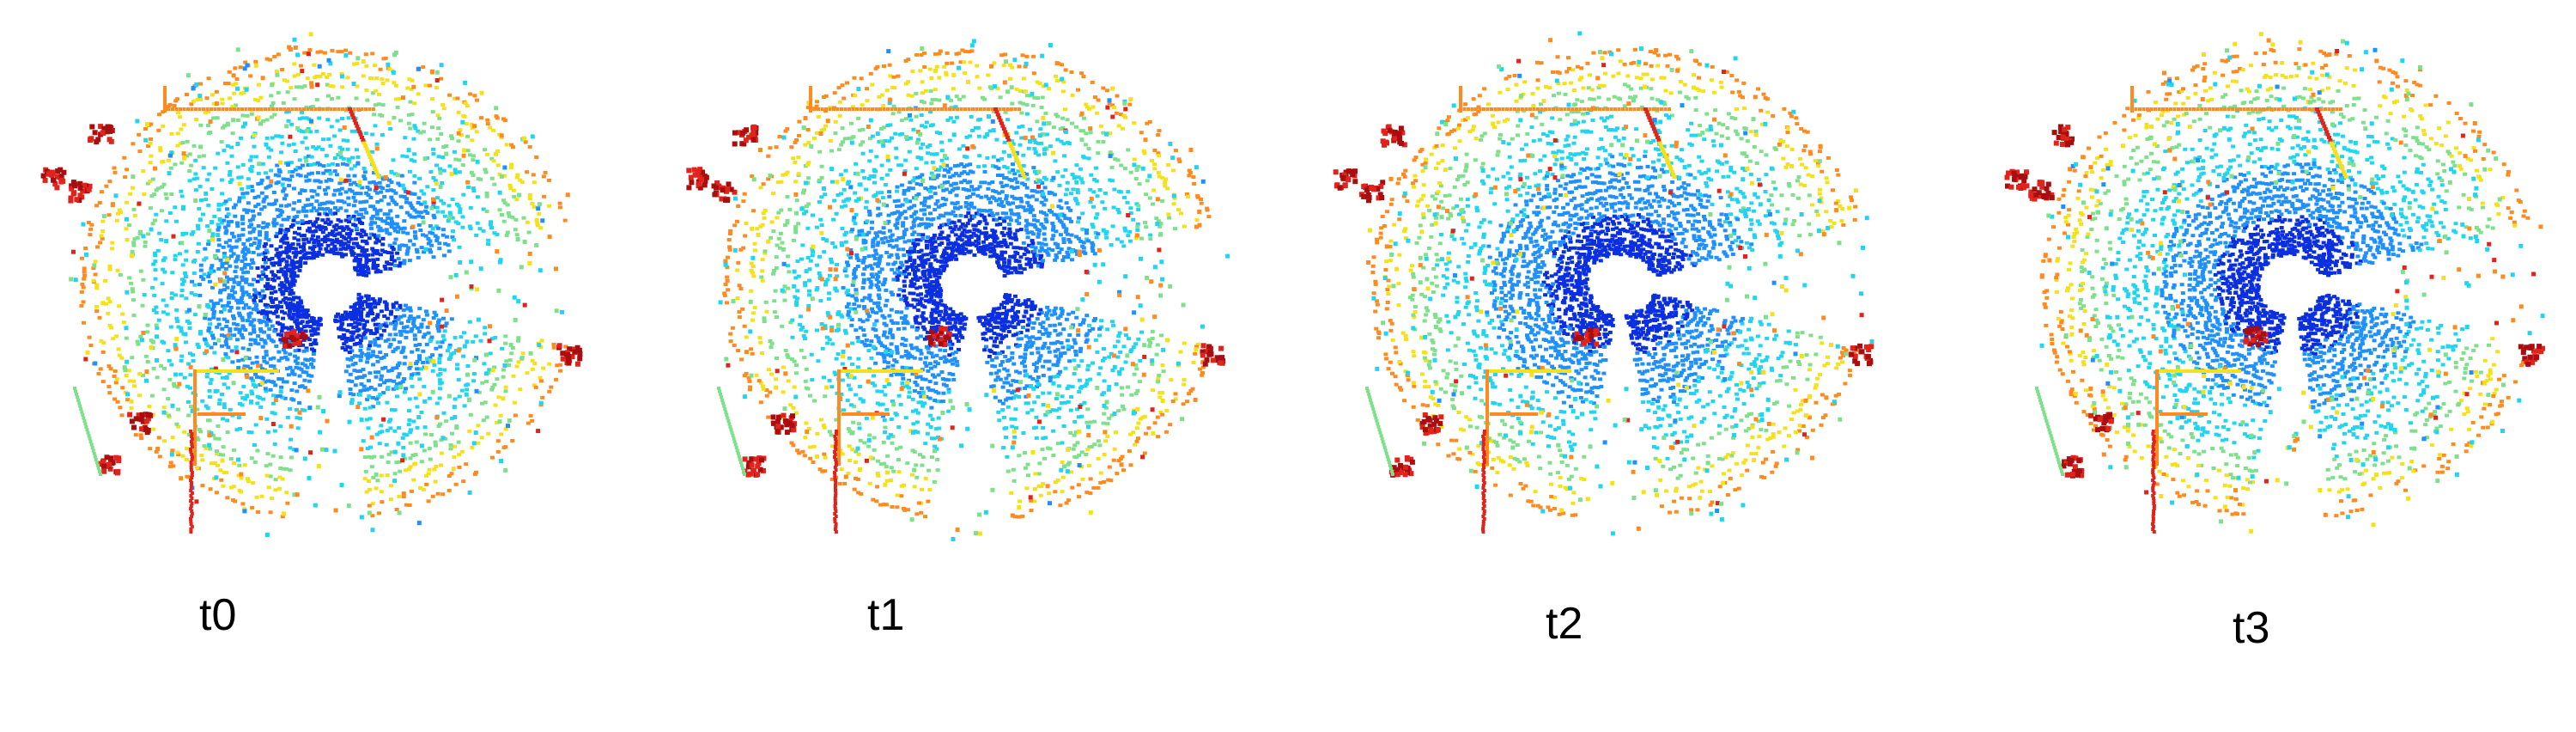 This screenshot has width=2576, height=732. What do you see at coordinates (2274, 283) in the screenshot?
I see `lidar-point-cloud-t3` at bounding box center [2274, 283].